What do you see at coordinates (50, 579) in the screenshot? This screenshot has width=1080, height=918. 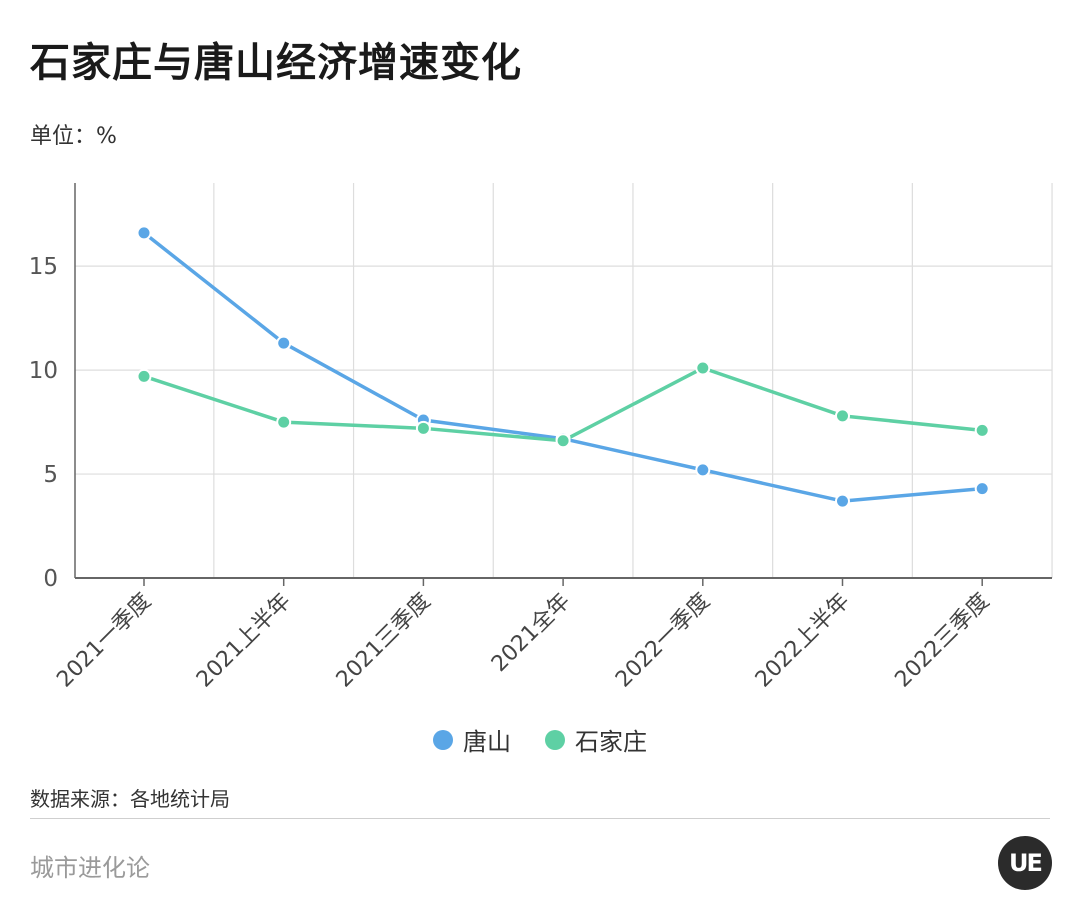 I see `y-tick-label: 0` at bounding box center [50, 579].